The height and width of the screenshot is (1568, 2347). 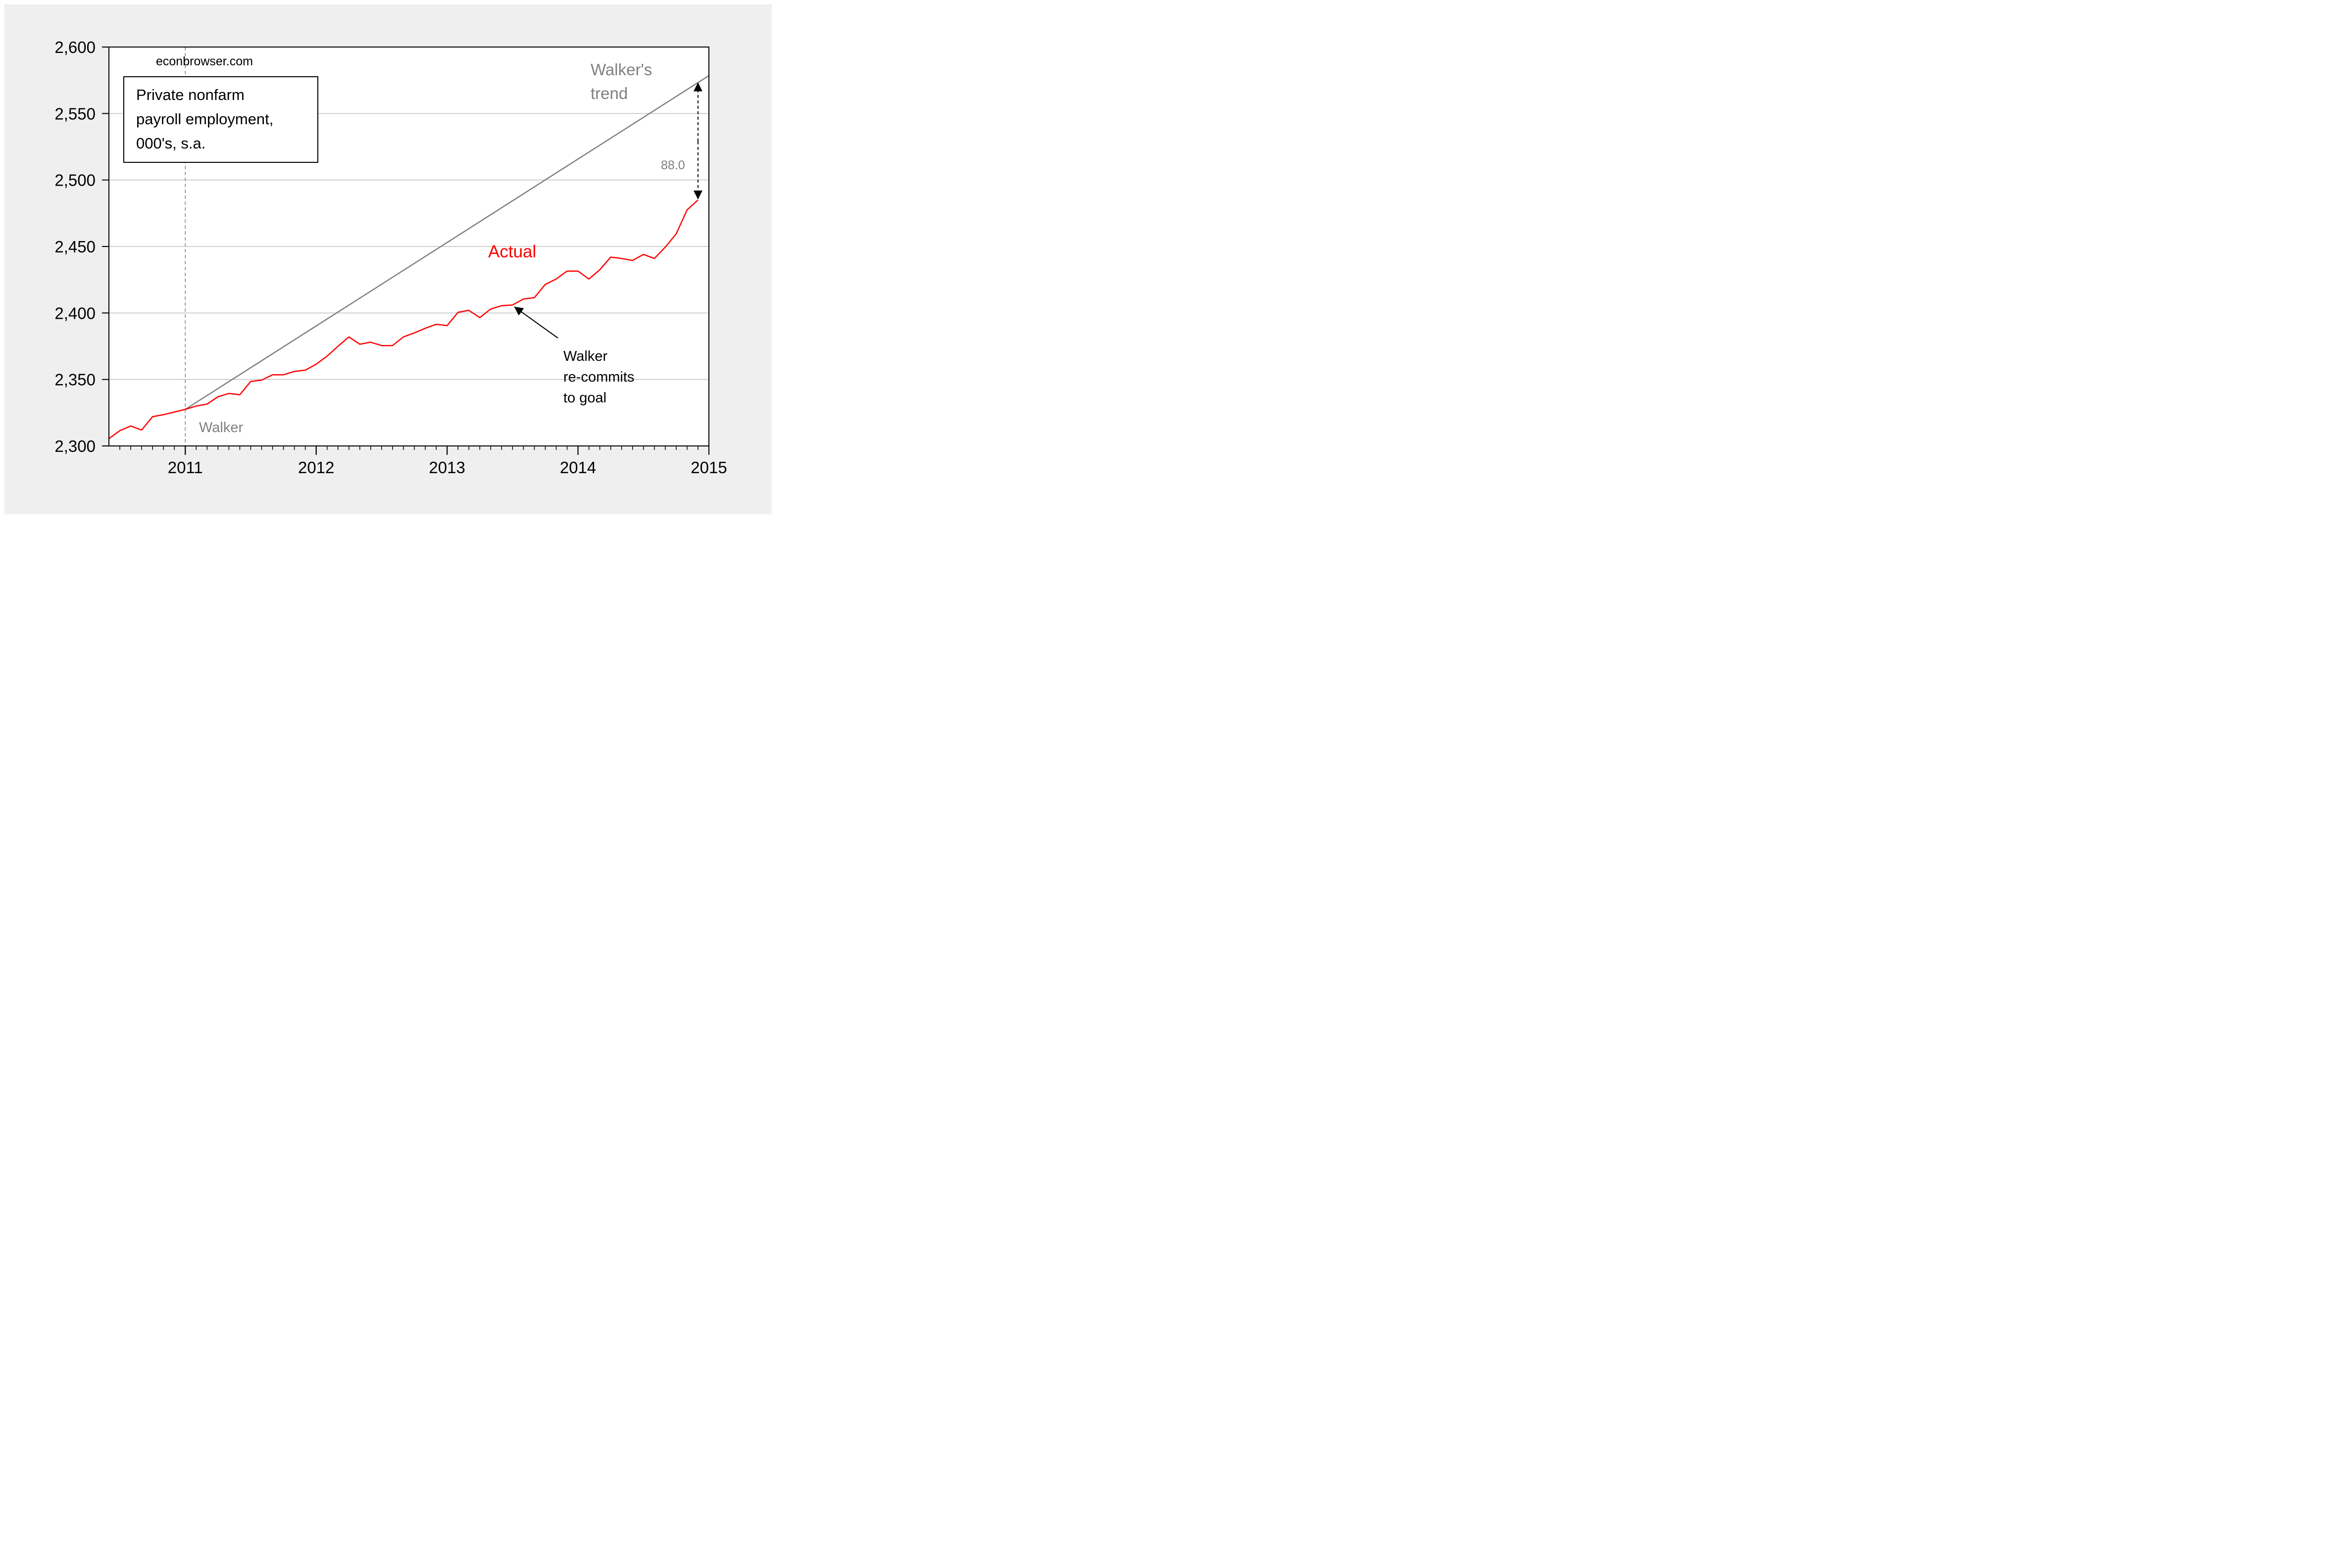 I want to click on recommit-label-line-3: to goal, so click(x=584, y=398).